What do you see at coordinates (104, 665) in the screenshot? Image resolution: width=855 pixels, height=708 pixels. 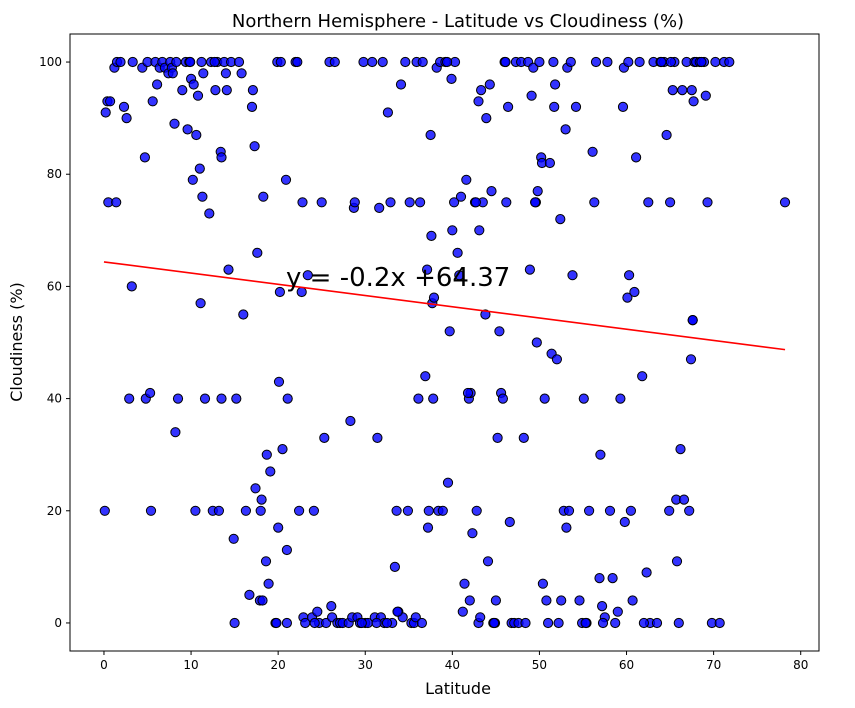 I see `x-tick-label: 0` at bounding box center [104, 665].